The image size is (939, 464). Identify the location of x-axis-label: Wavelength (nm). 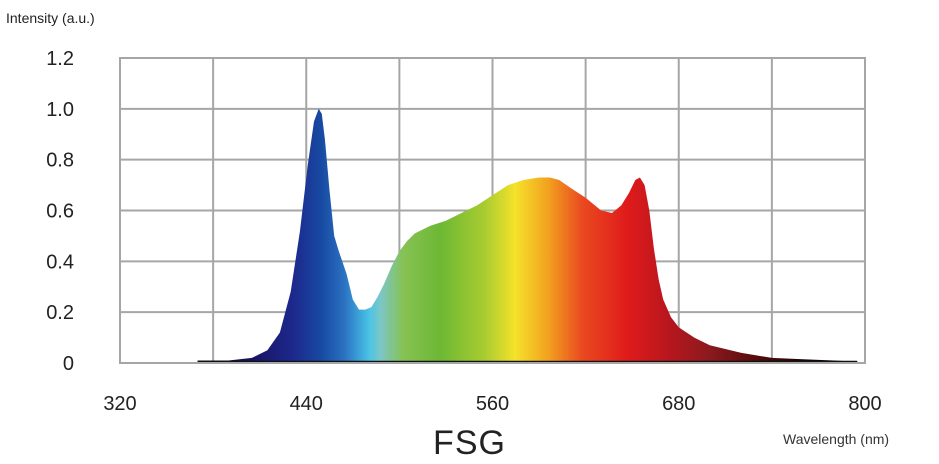
(836, 439).